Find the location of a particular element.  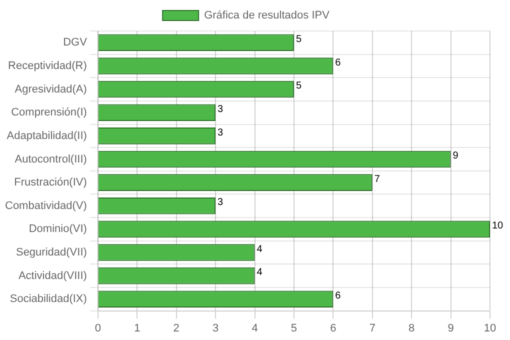

x-tick-label: 10 is located at coordinates (490, 328).